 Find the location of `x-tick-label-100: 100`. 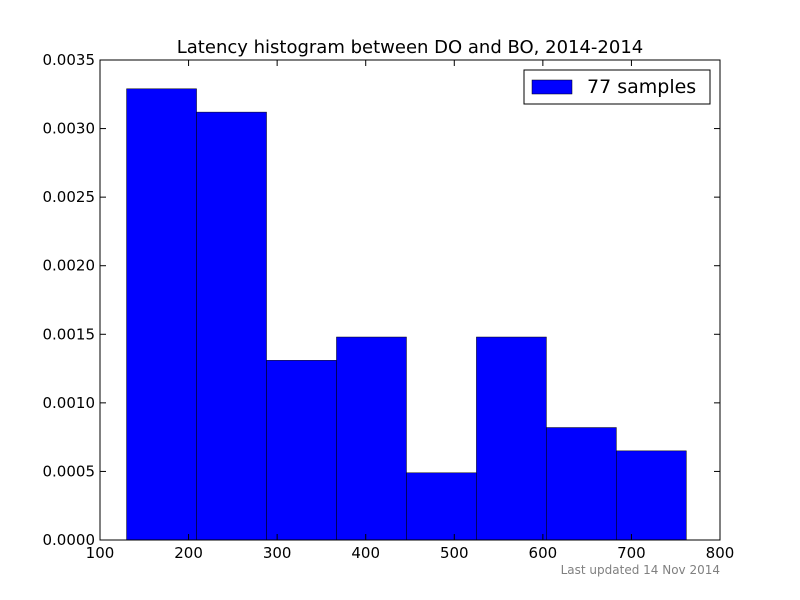

x-tick-label-100: 100 is located at coordinates (100, 553).